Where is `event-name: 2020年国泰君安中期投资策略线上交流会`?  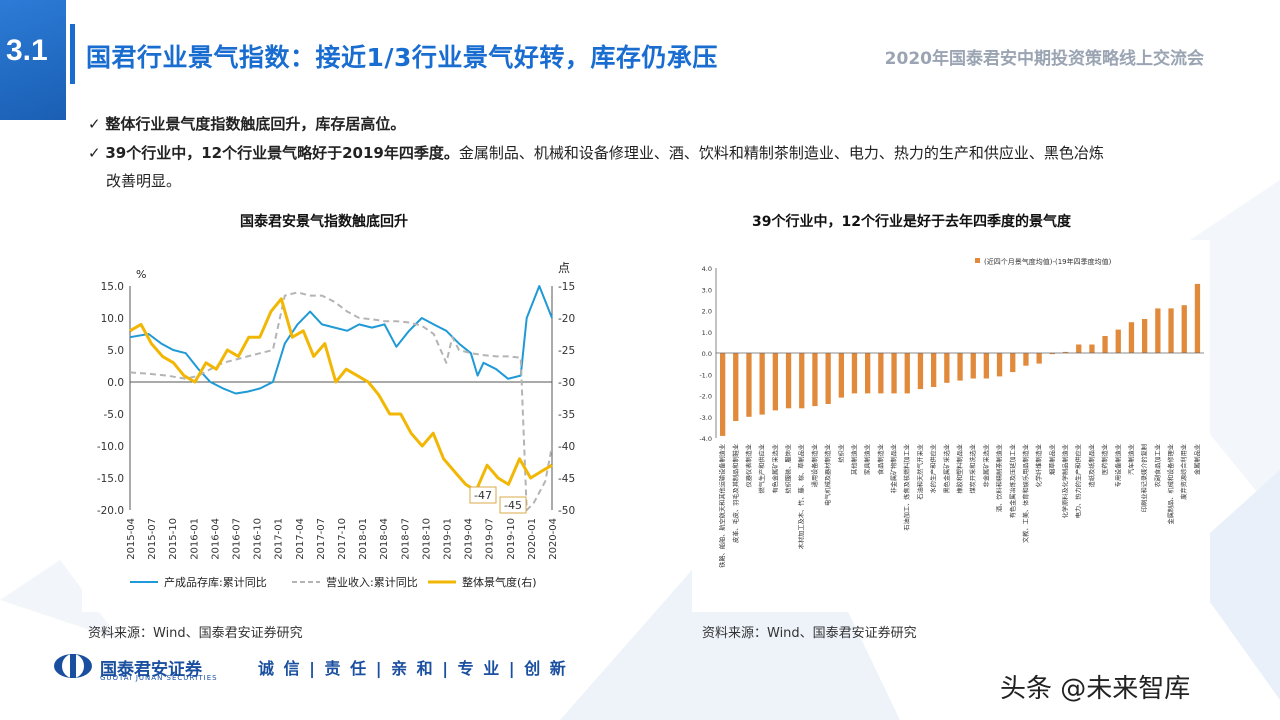 event-name: 2020年国泰君安中期投资策略线上交流会 is located at coordinates (1044, 59).